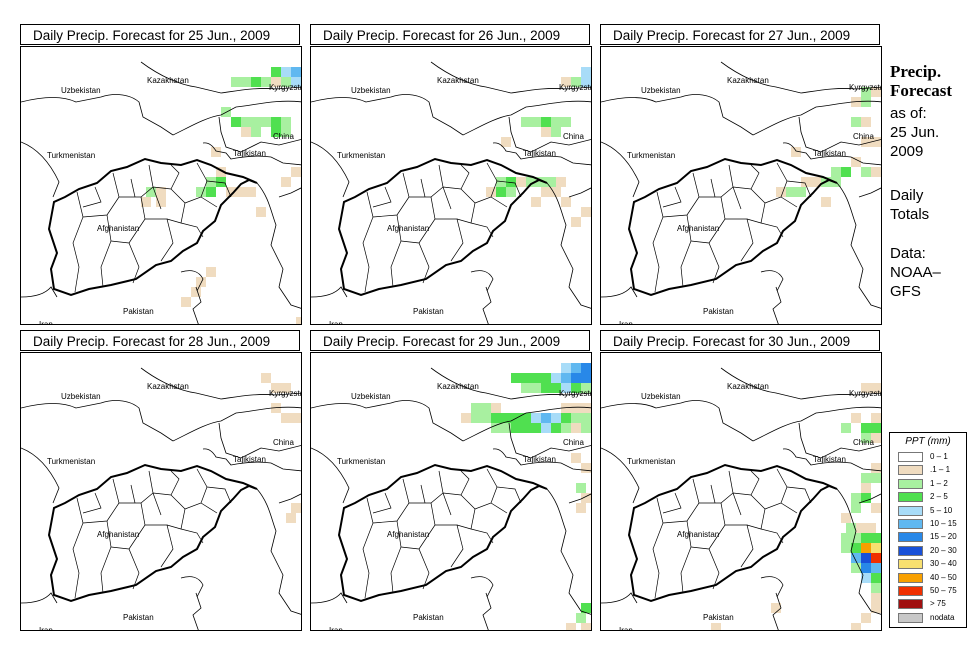  I want to click on asof-block: as of: 25 Jun. 2009, so click(914, 132).